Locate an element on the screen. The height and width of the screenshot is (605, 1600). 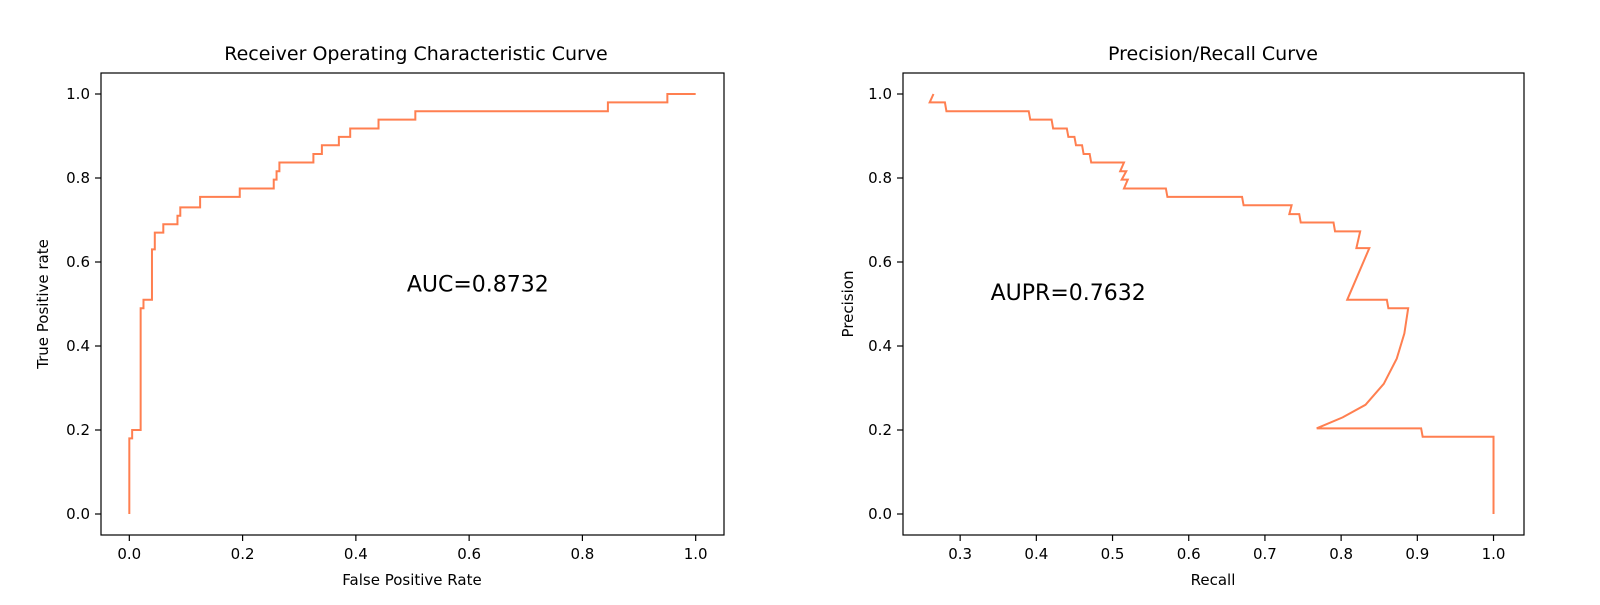
pr-y-axis-label: Precision is located at coordinates (848, 304).